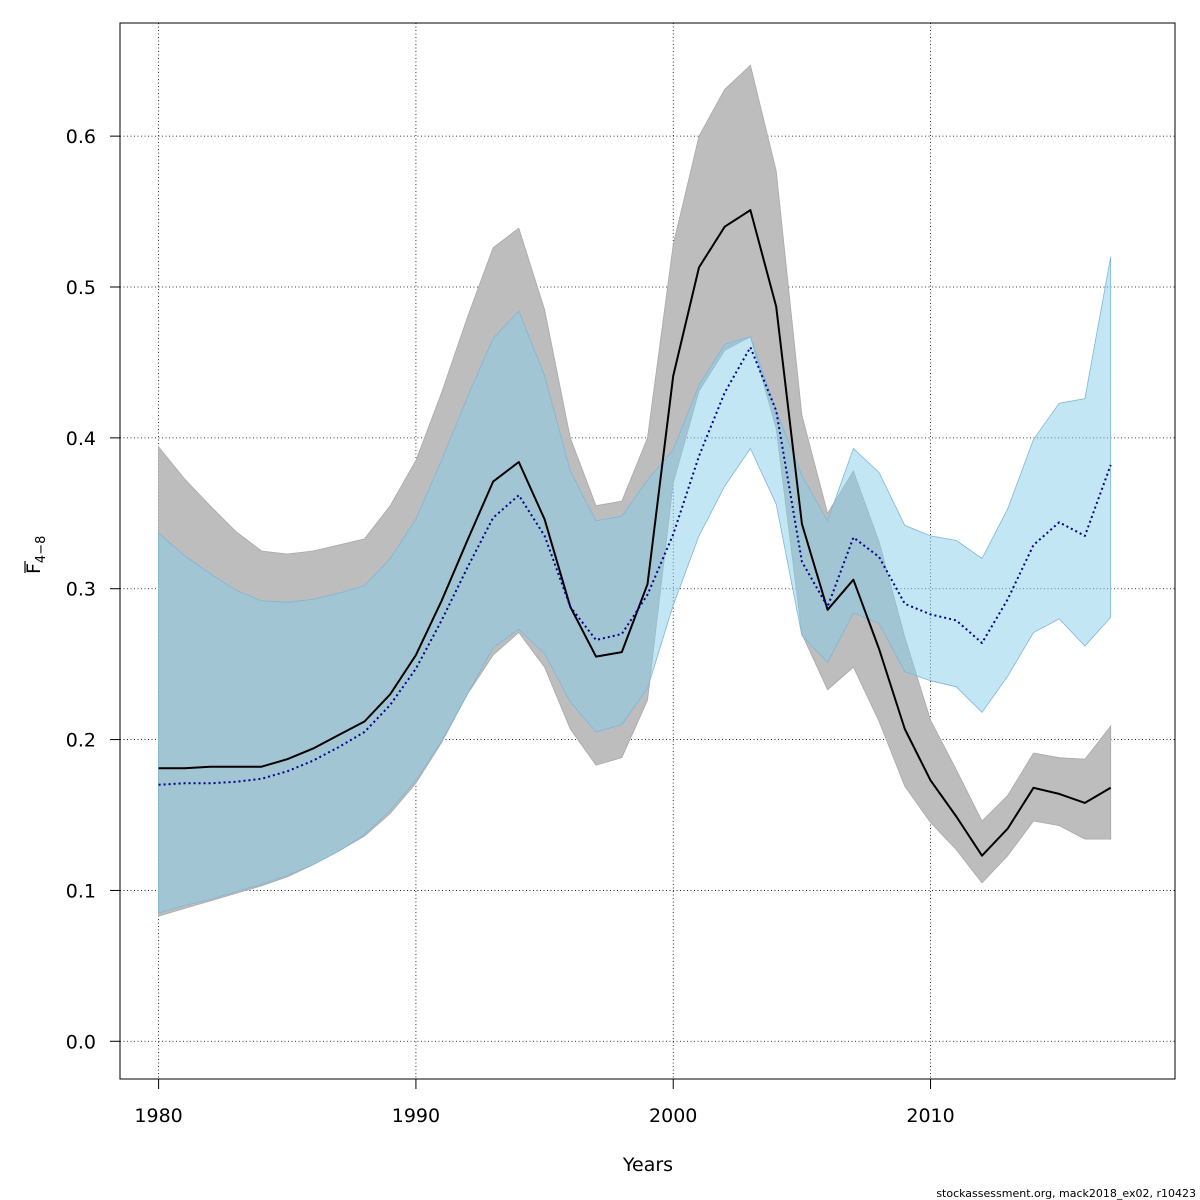  I want to click on y-axis-title-subscript: 4−8, so click(41, 549).